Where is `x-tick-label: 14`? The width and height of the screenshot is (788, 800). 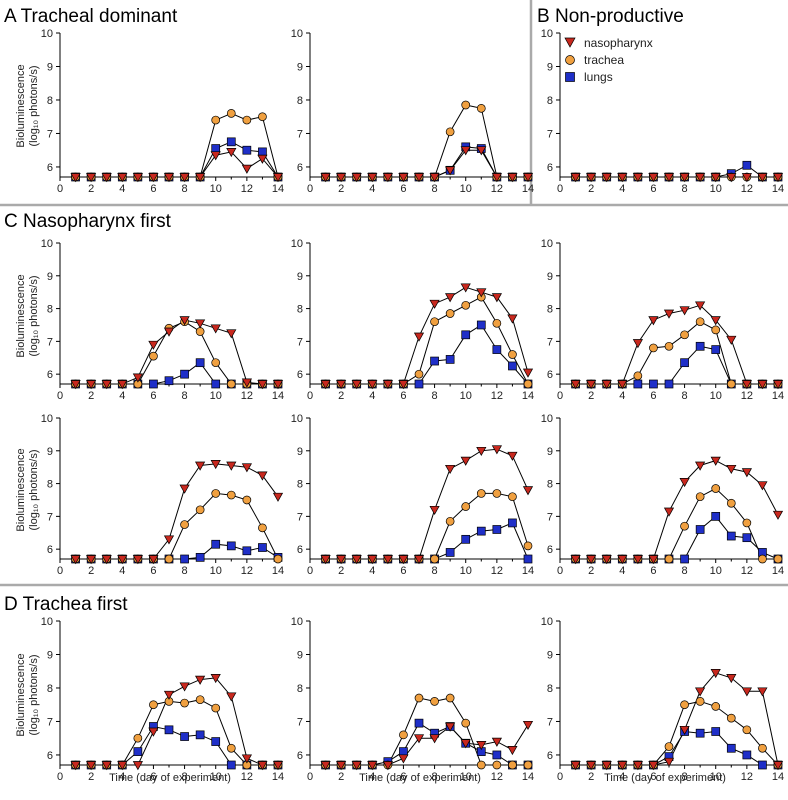
x-tick-label: 14 is located at coordinates (528, 396).